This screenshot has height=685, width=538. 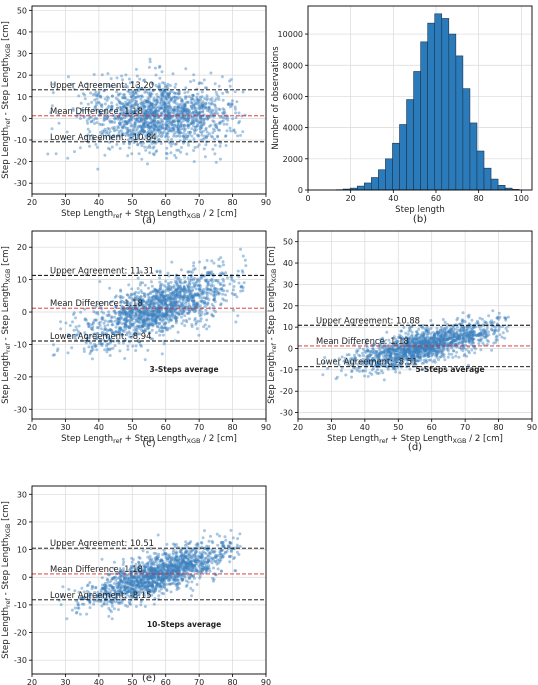 What do you see at coordinates (307, 198) in the screenshot?
I see `x-tick-label: 0` at bounding box center [307, 198].